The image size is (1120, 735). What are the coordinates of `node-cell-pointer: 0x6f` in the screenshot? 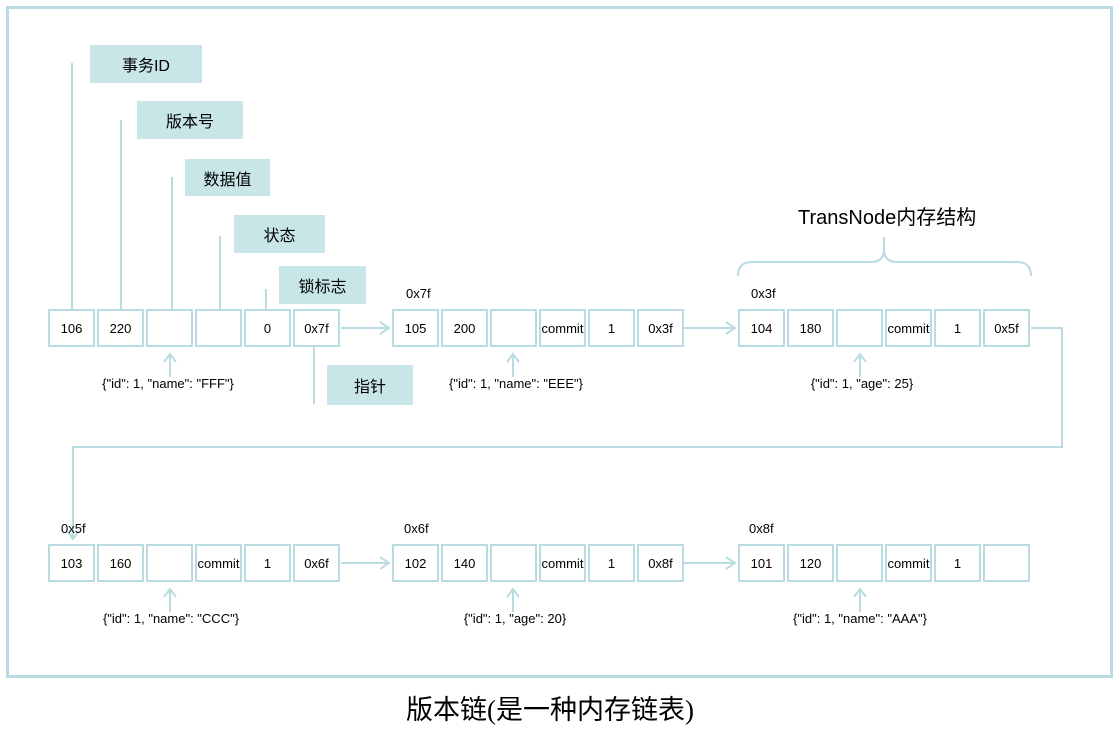 It's located at (316, 563).